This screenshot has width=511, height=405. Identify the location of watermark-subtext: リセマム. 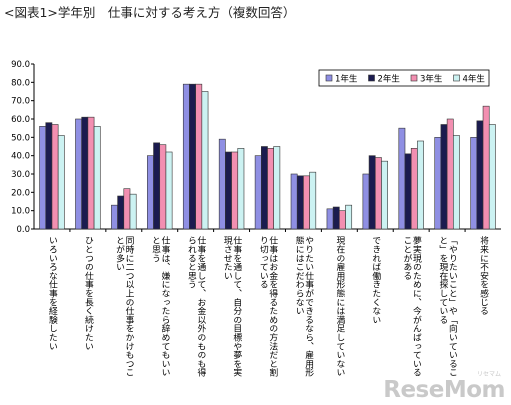
(488, 374).